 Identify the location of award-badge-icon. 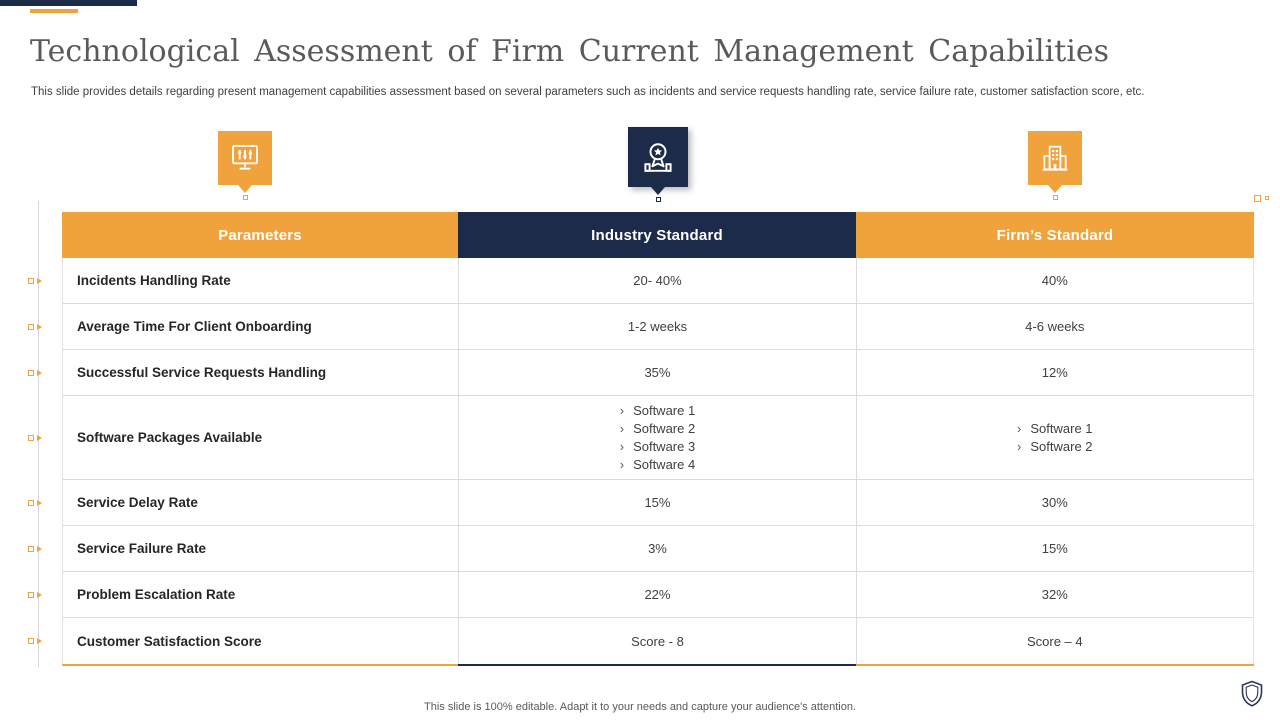
(658, 157).